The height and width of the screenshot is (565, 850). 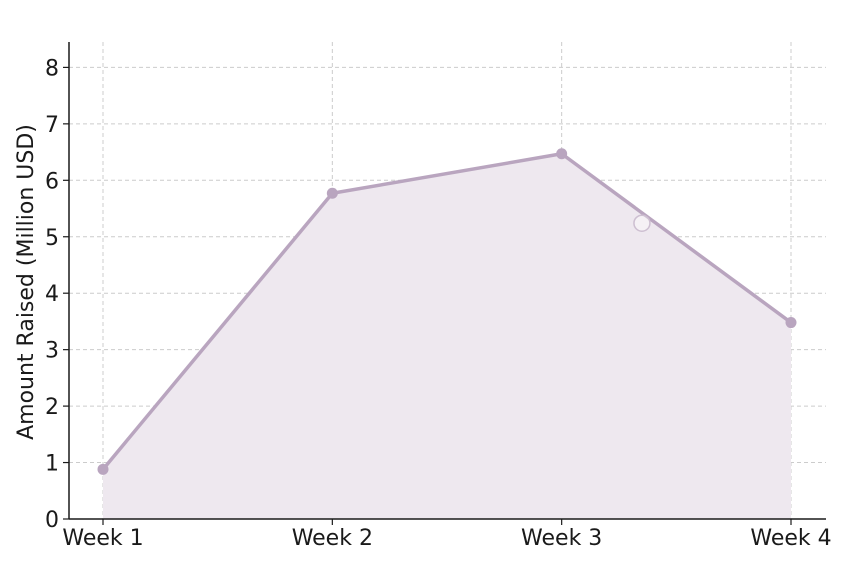 What do you see at coordinates (52, 351) in the screenshot?
I see `y-tick-label: 3` at bounding box center [52, 351].